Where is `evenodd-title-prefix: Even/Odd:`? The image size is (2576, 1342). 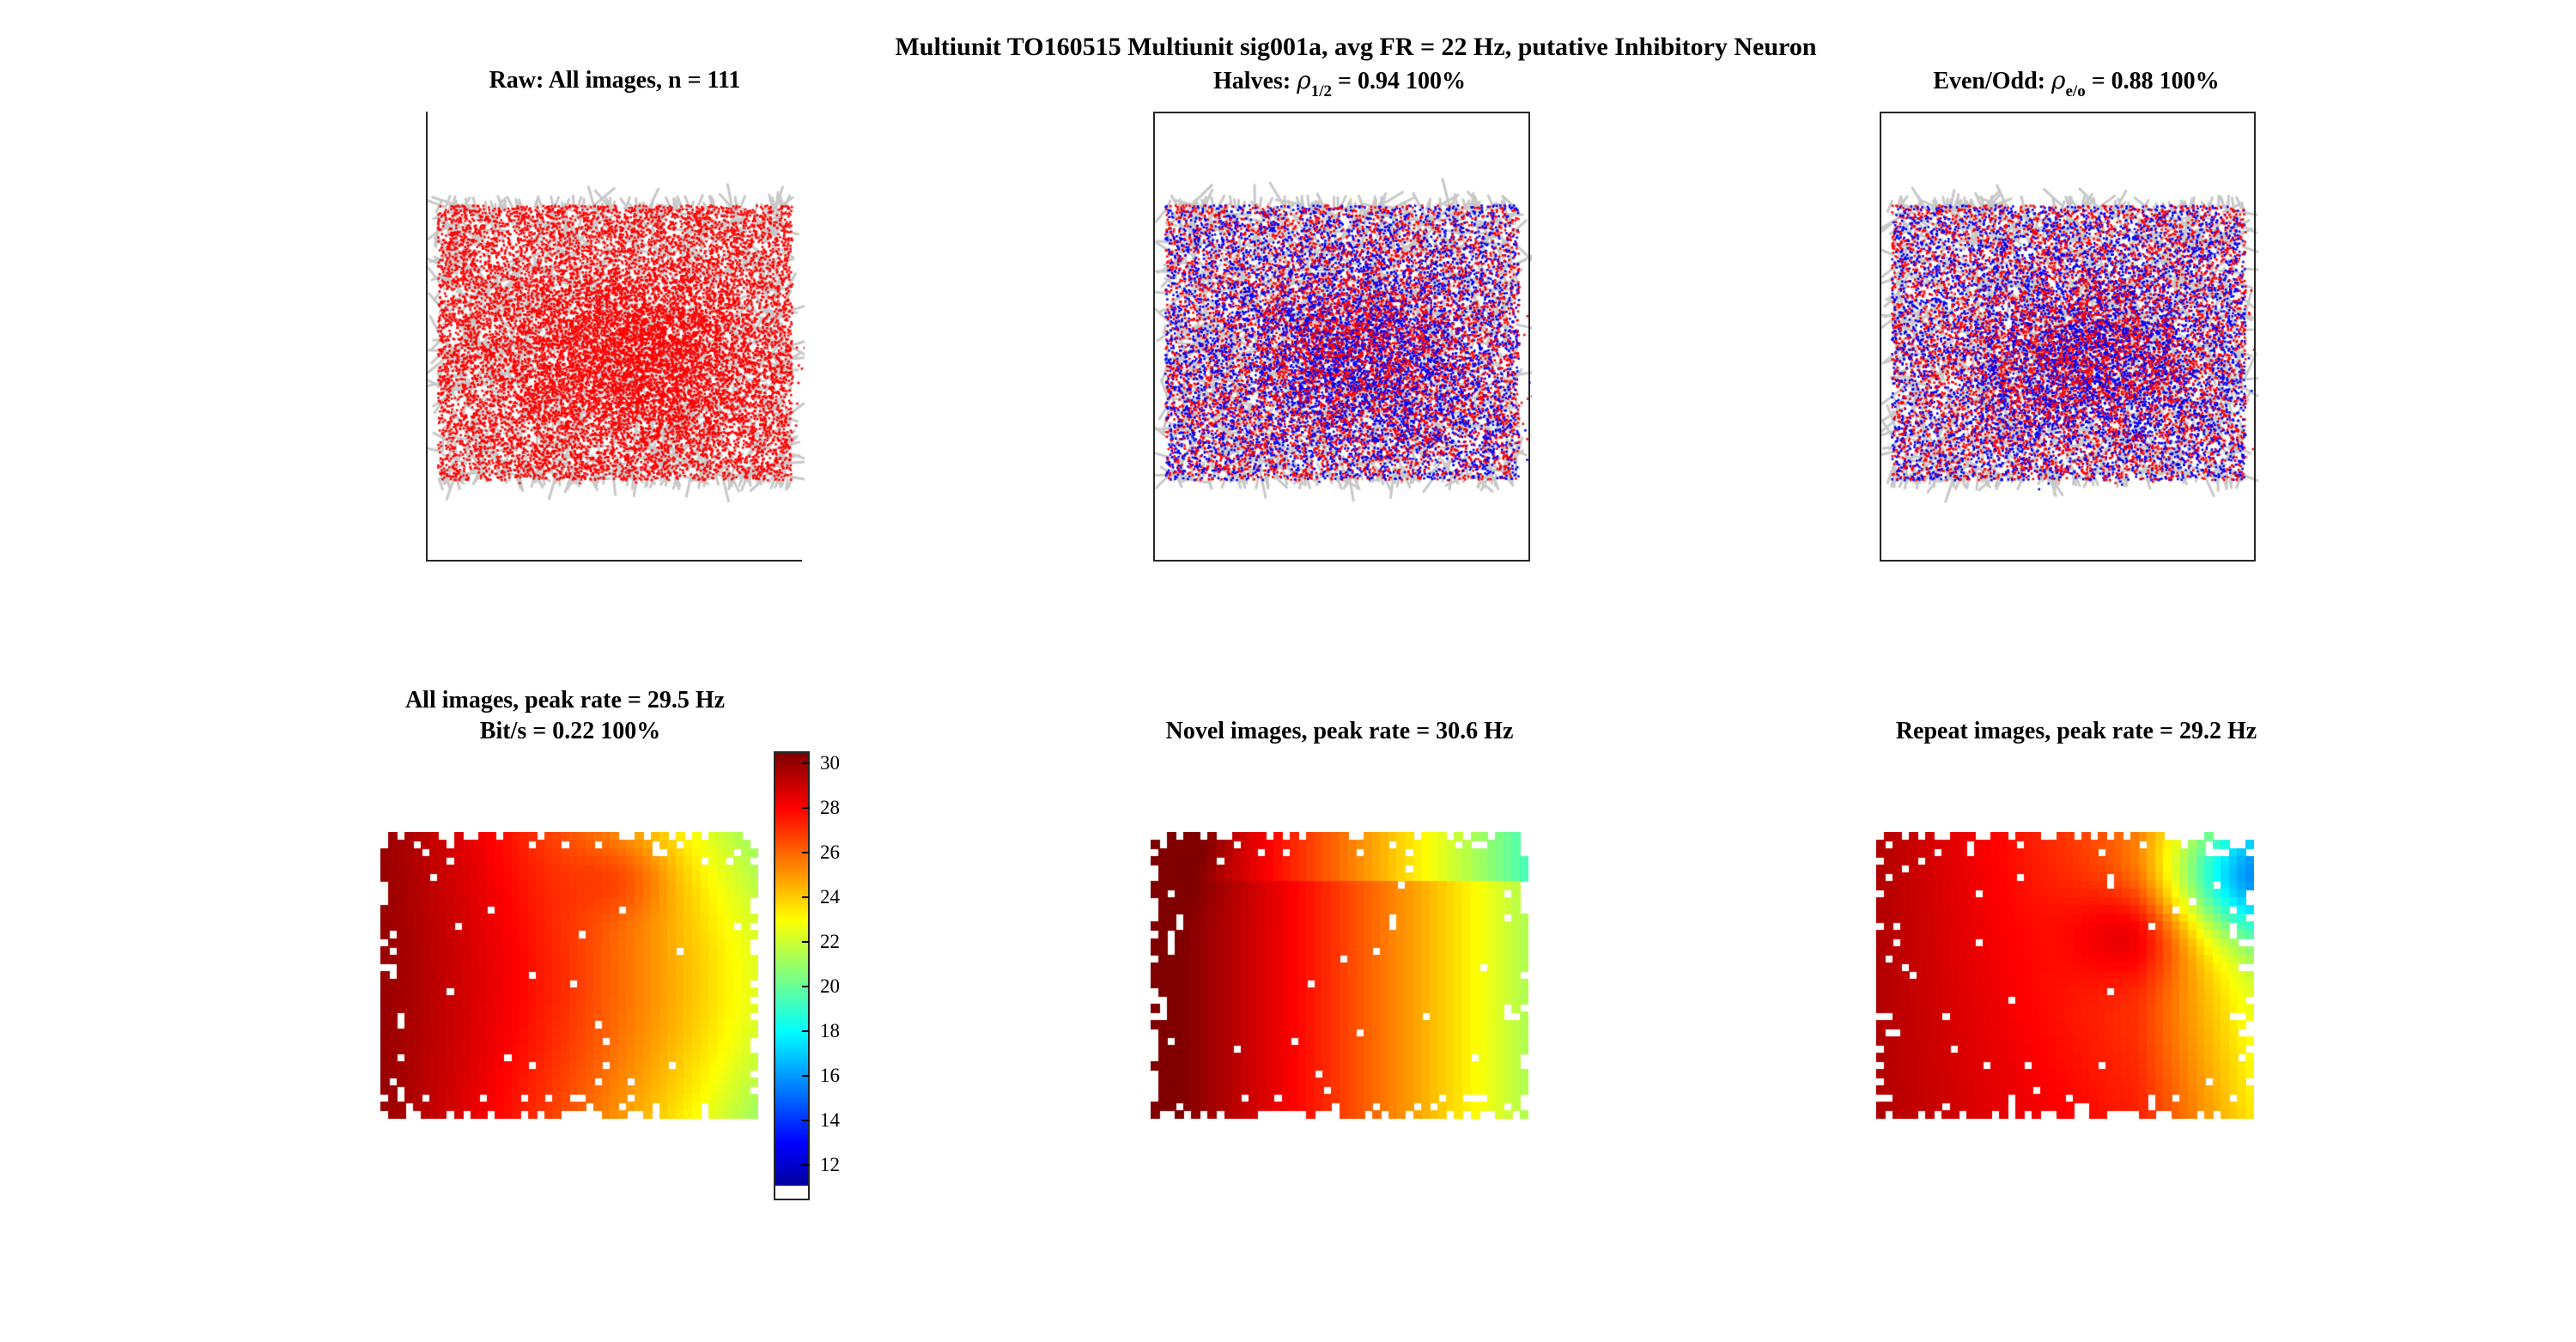 evenodd-title-prefix: Even/Odd: is located at coordinates (1992, 81).